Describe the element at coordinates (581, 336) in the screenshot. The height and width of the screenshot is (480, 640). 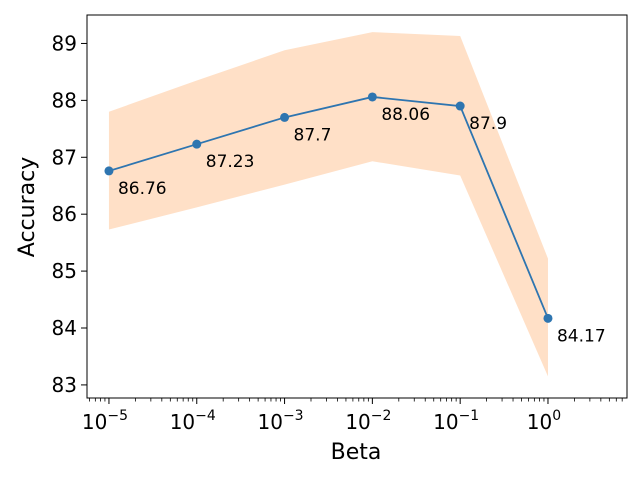
I see `data-label: 84.17` at that location.